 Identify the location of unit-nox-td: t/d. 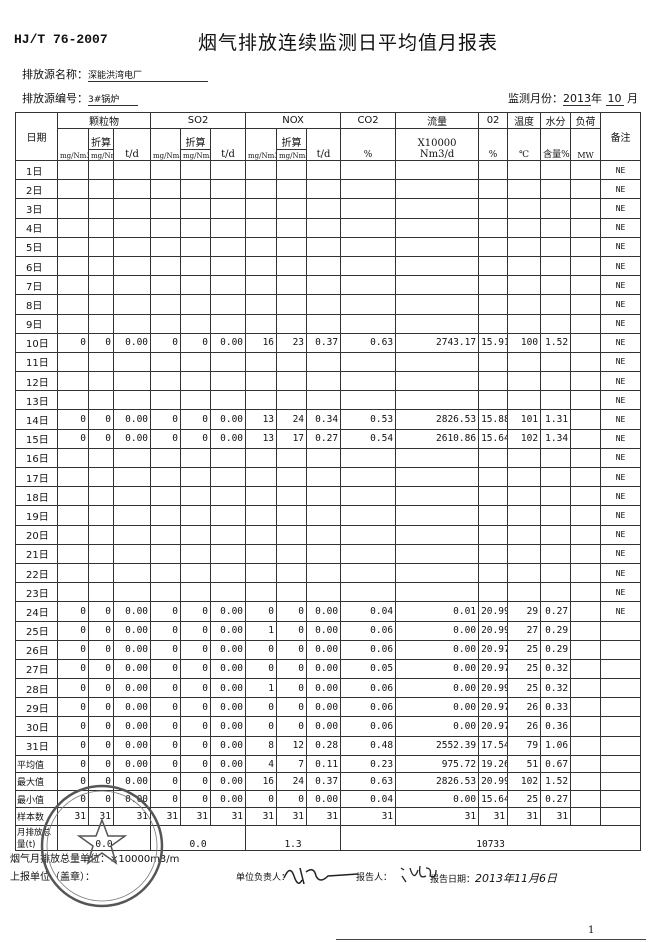
(324, 144).